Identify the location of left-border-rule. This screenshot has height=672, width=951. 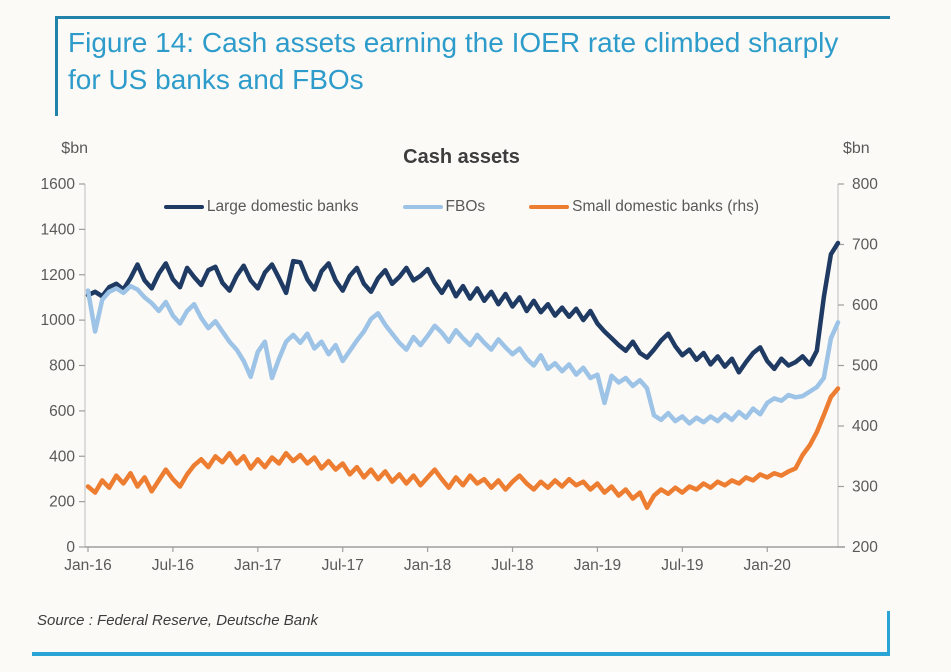
(56, 66).